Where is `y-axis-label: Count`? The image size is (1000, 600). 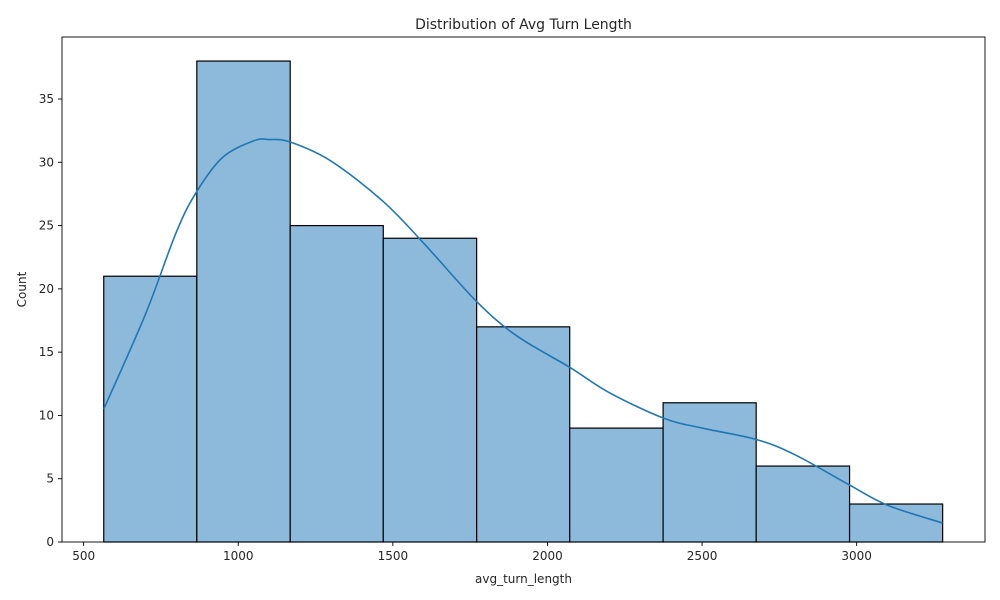
y-axis-label: Count is located at coordinates (22, 289).